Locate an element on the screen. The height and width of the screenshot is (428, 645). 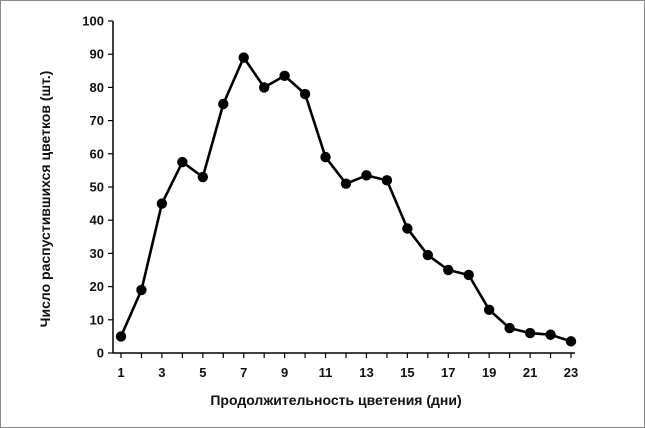
x-tick-label: 7 is located at coordinates (243, 372).